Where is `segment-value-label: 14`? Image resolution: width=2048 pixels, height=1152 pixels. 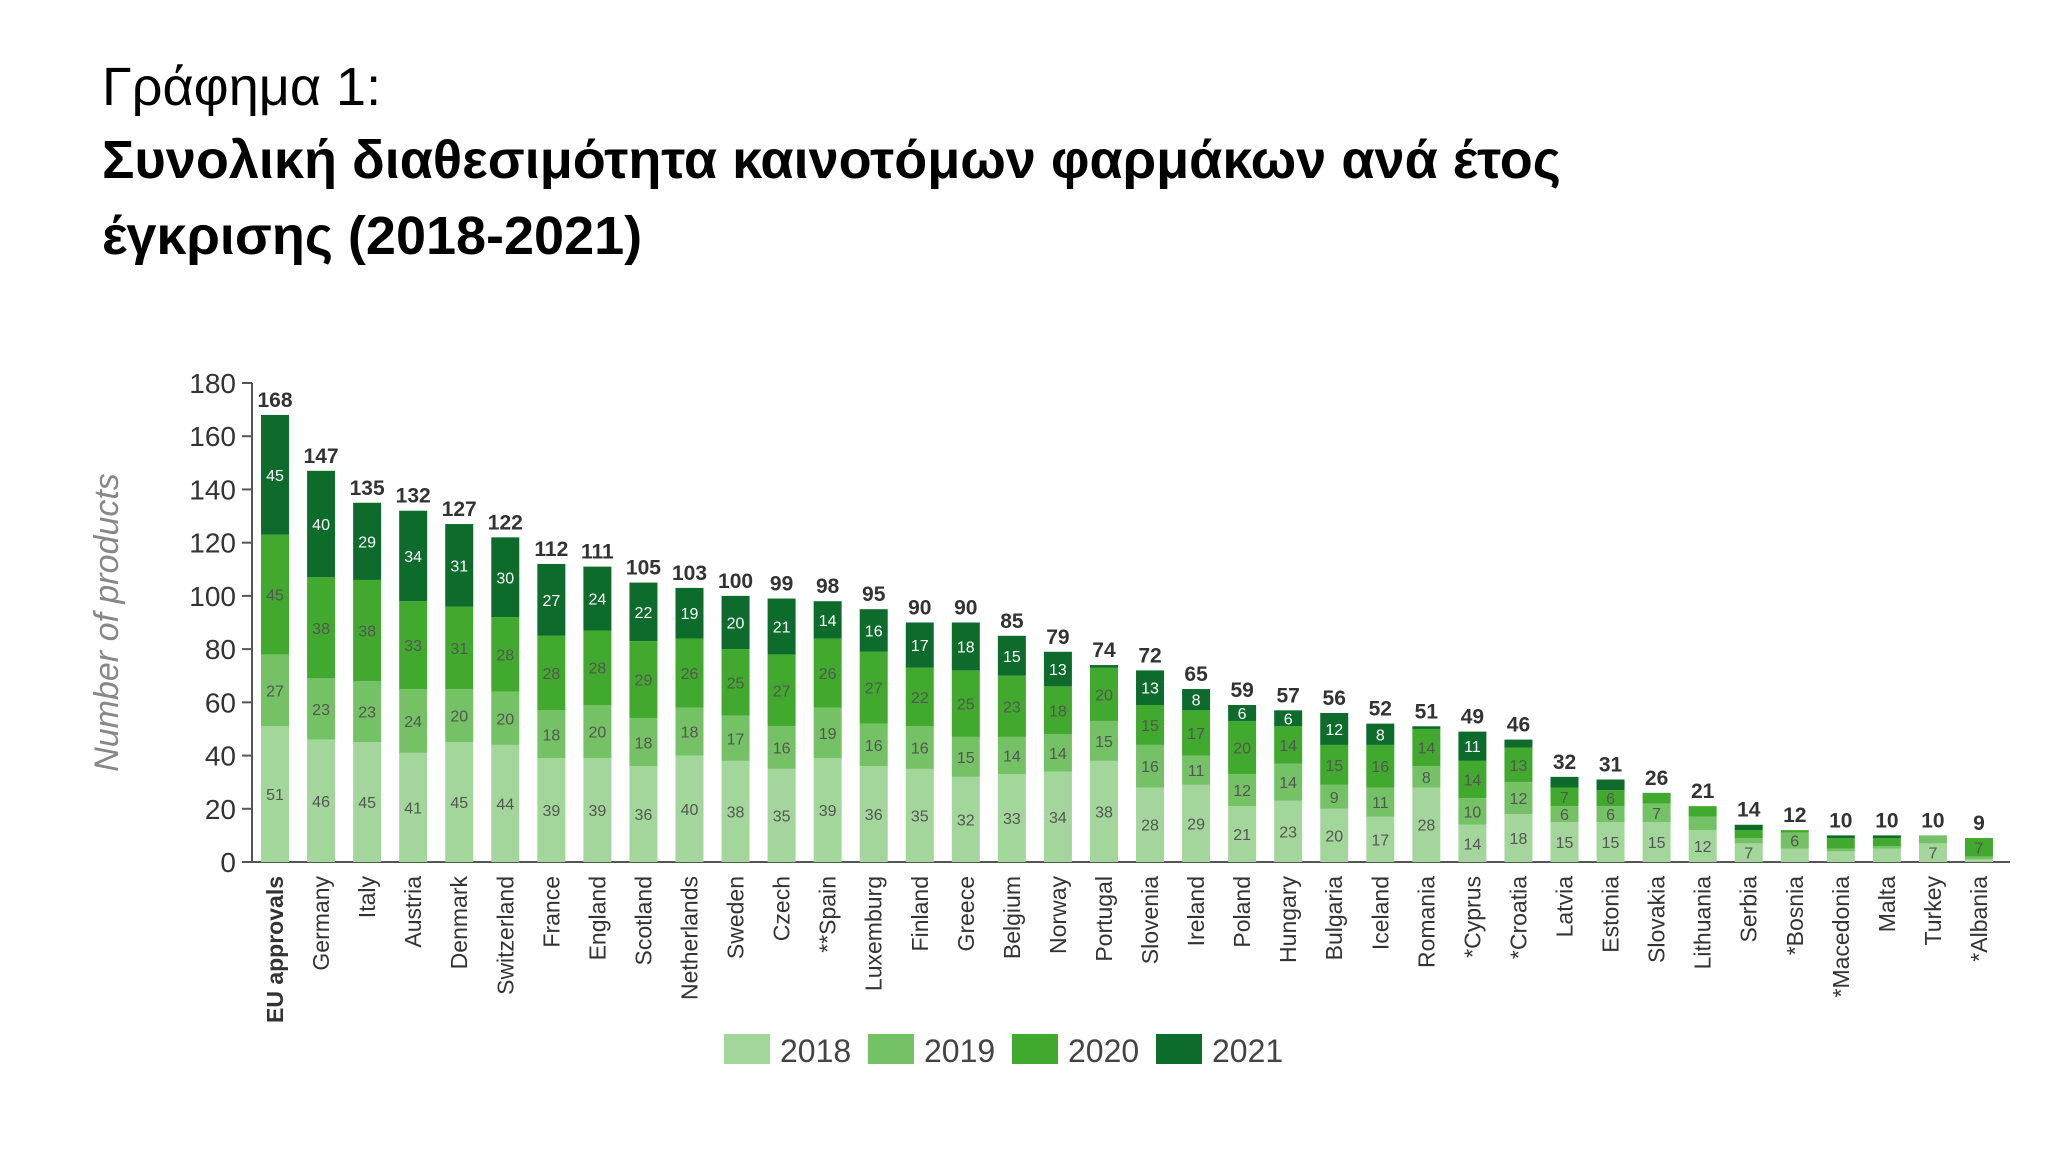 segment-value-label: 14 is located at coordinates (1472, 781).